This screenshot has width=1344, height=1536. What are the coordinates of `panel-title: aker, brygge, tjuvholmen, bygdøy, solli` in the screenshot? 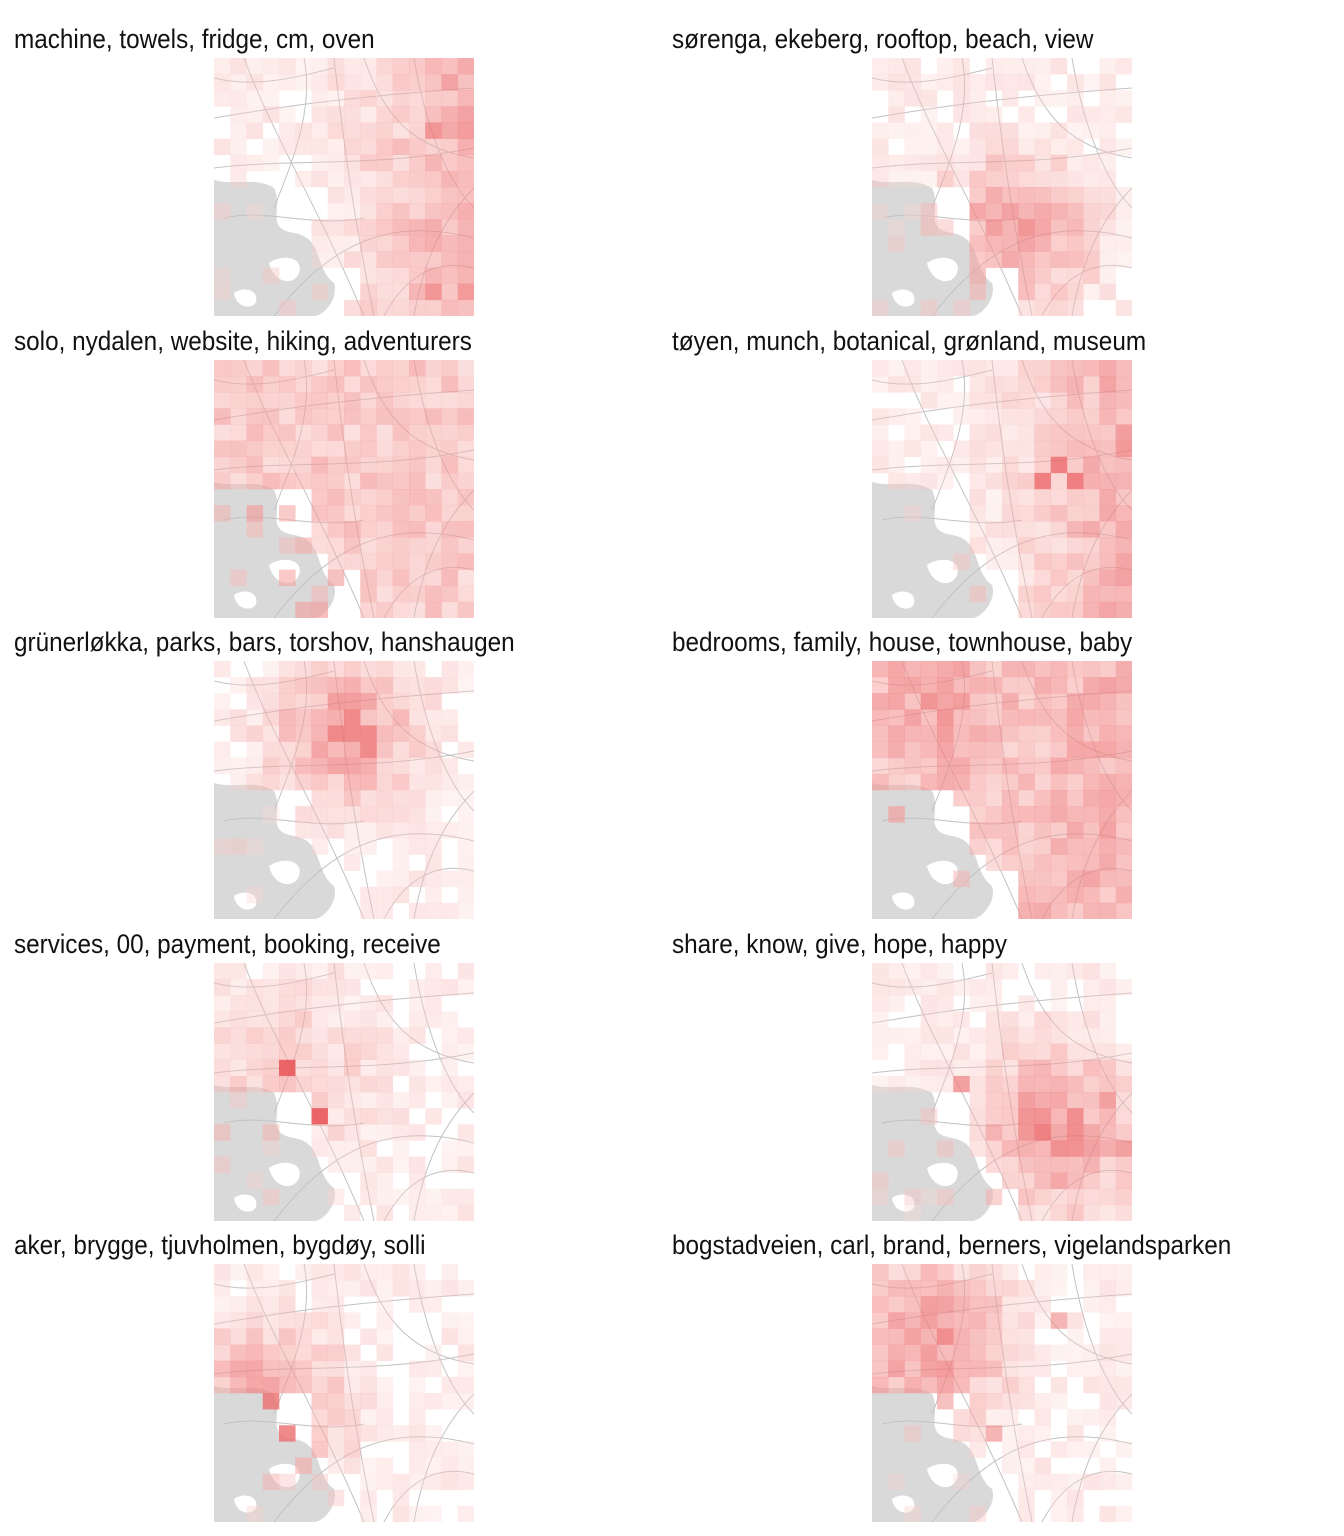 It's located at (220, 1245).